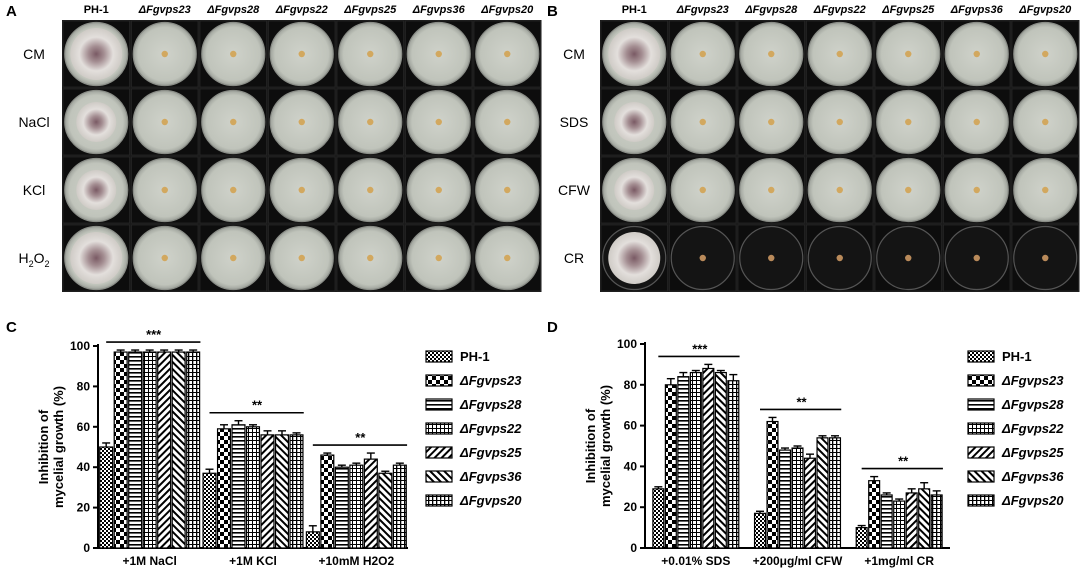 This screenshot has height=572, width=1084. I want to click on row-label: NaCl, so click(33, 122).